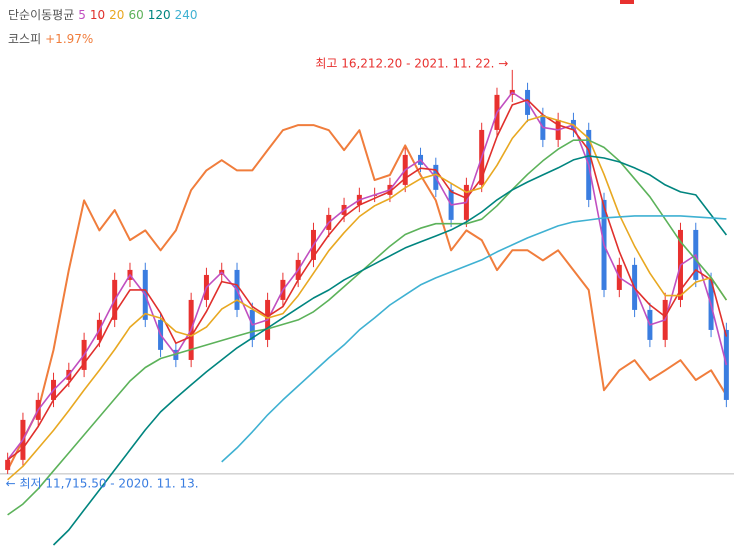 This screenshot has width=734, height=549. Describe the element at coordinates (8, 464) in the screenshot. I see `candle-body` at that location.